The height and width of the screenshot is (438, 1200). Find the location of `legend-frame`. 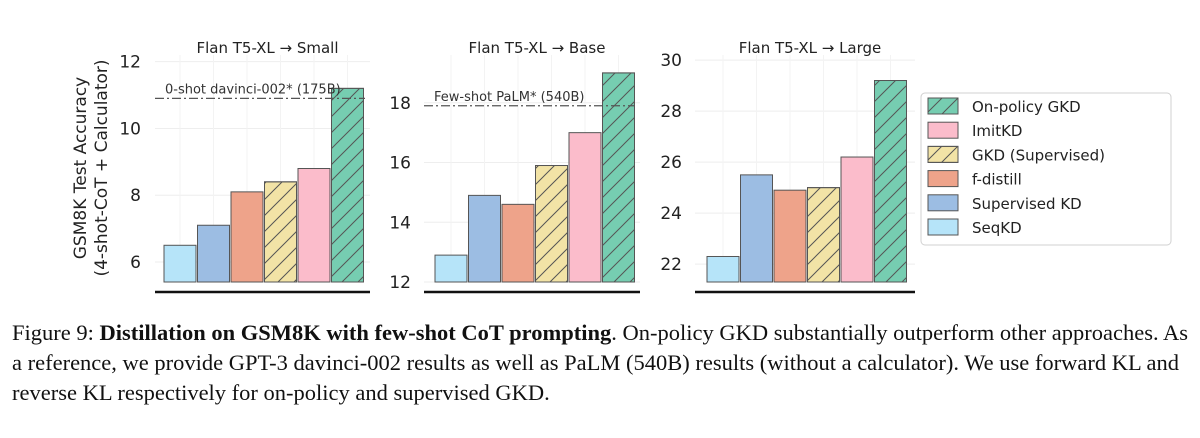

legend-frame is located at coordinates (1046, 169).